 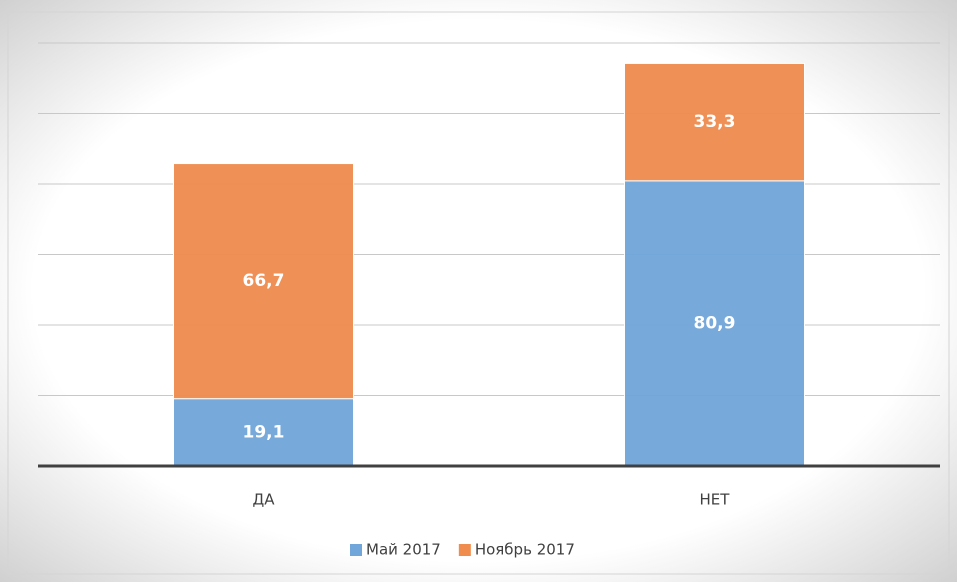 I want to click on data-label: 19,1, so click(x=264, y=432).